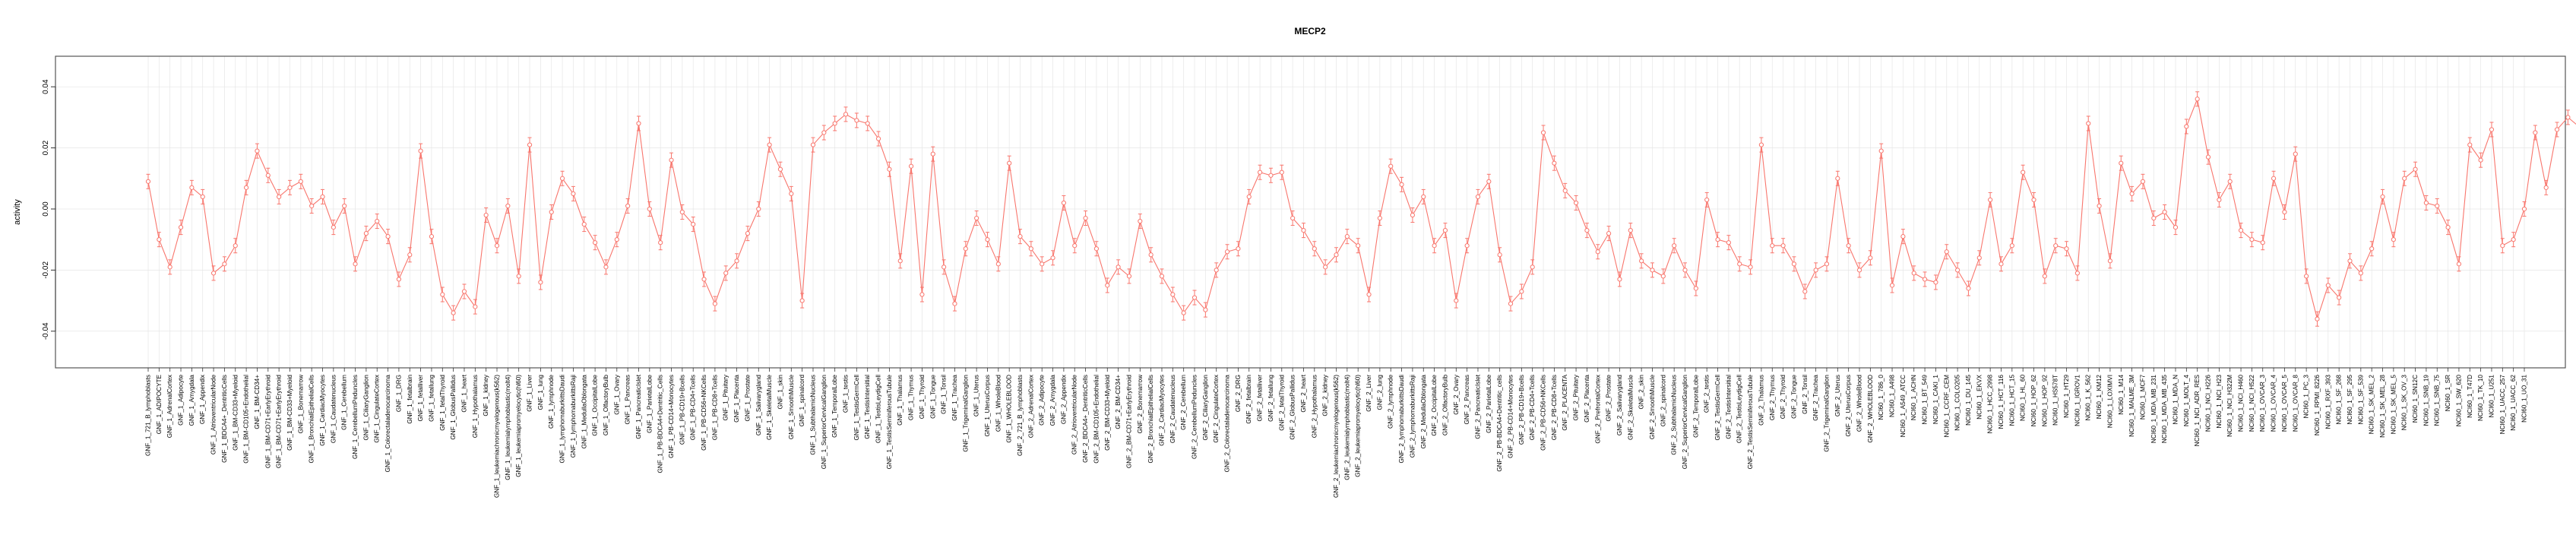  Describe the element at coordinates (1477, 406) in the screenshot. I see `x-tick-label: GNF_2_PancreaticIslet` at that location.